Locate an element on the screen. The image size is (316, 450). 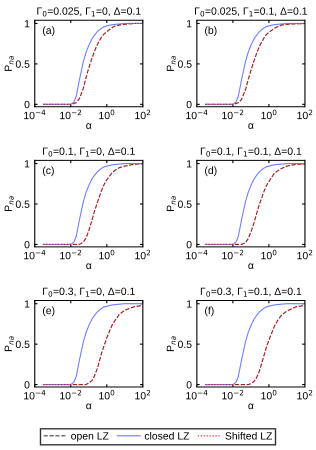
chart-title: Γ$_{0}$=0.3, Γ$_{1}$=0, Δ=0.1 is located at coordinates (89, 292).